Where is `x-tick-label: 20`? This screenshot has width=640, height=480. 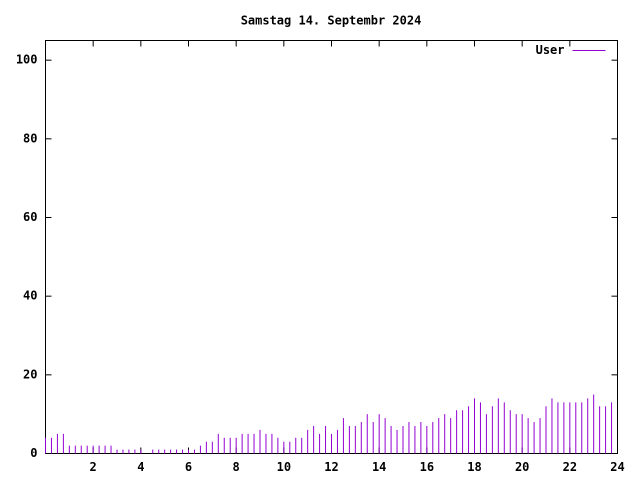
x-tick-label: 20 is located at coordinates (522, 467).